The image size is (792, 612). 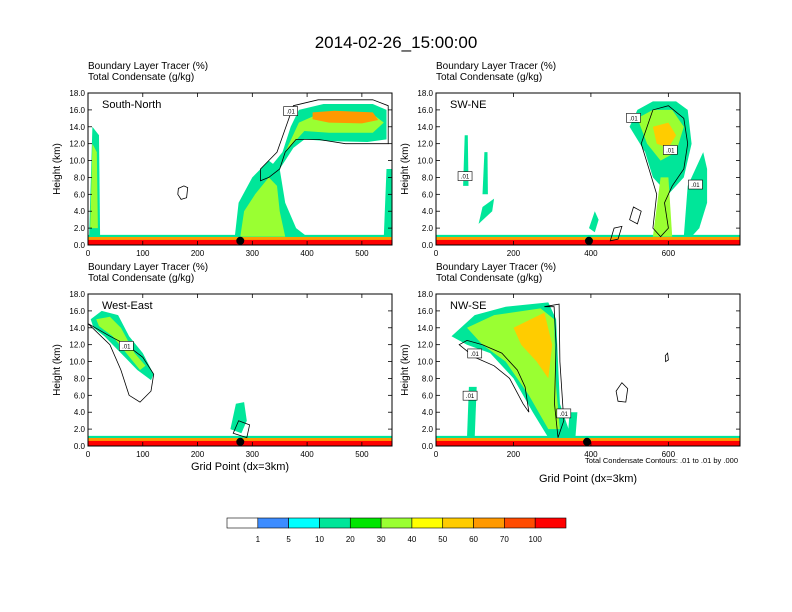 I want to click on x-axis-label-bottom-right: Grid Point (dx=3km), so click(x=588, y=479).